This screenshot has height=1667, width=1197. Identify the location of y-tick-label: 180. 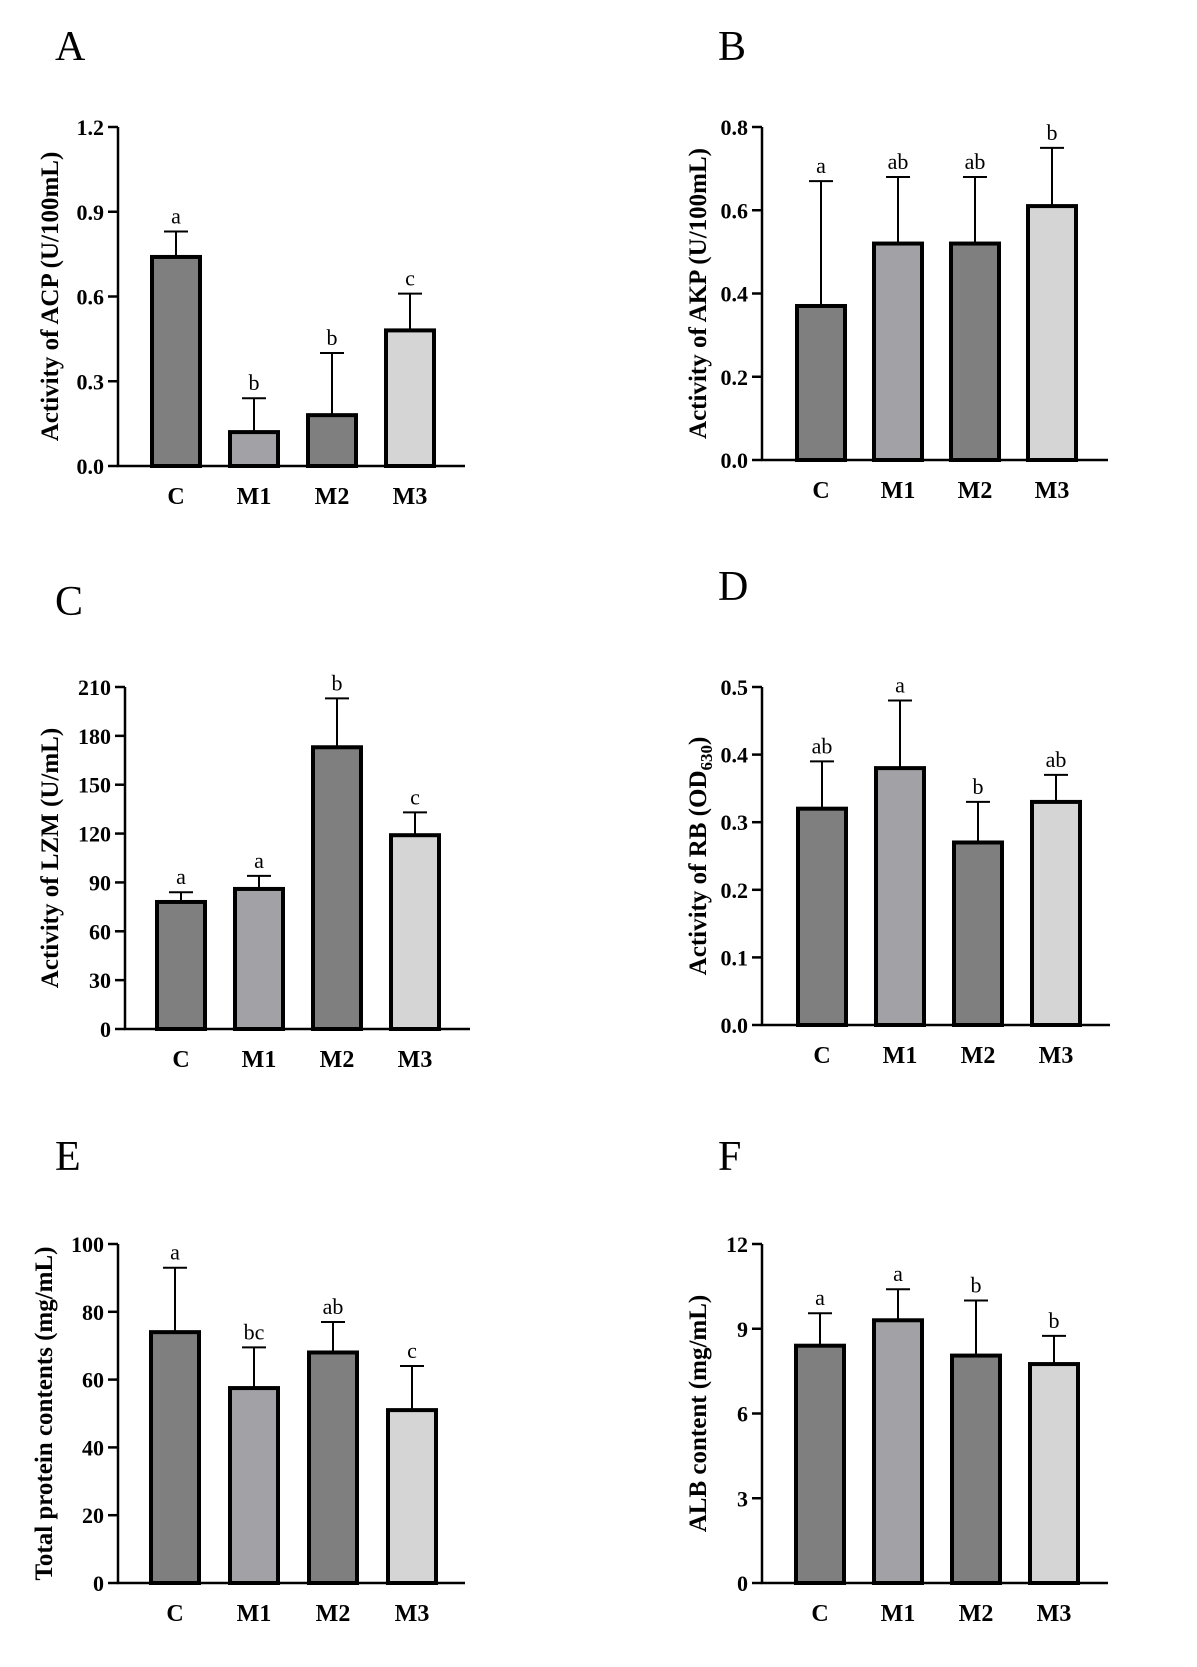
(94, 736).